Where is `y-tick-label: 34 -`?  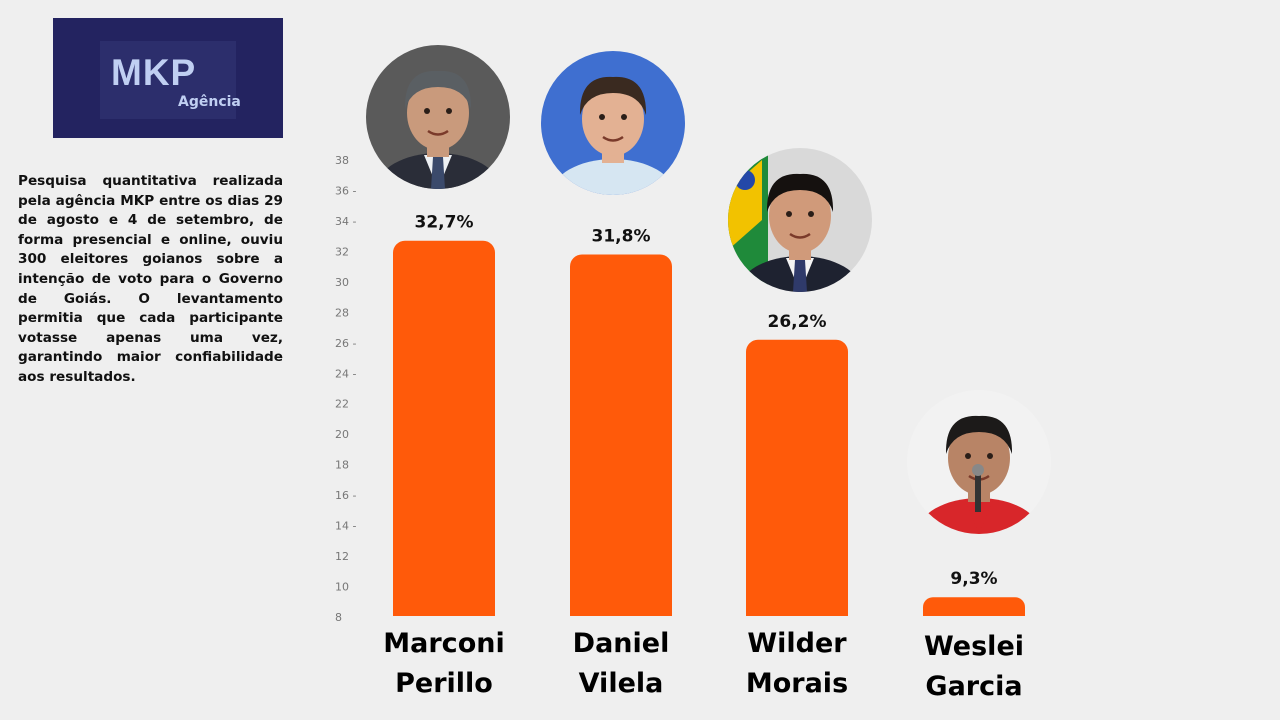 y-tick-label: 34 - is located at coordinates (345, 221).